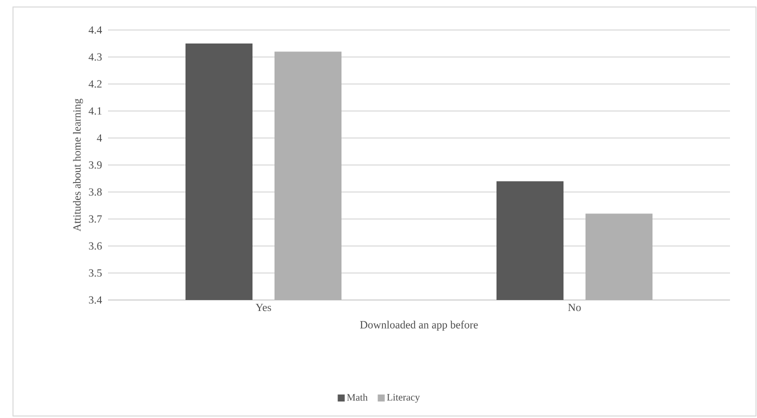 The height and width of the screenshot is (418, 757). Describe the element at coordinates (95, 246) in the screenshot. I see `y-tick-label: 3.6` at that location.